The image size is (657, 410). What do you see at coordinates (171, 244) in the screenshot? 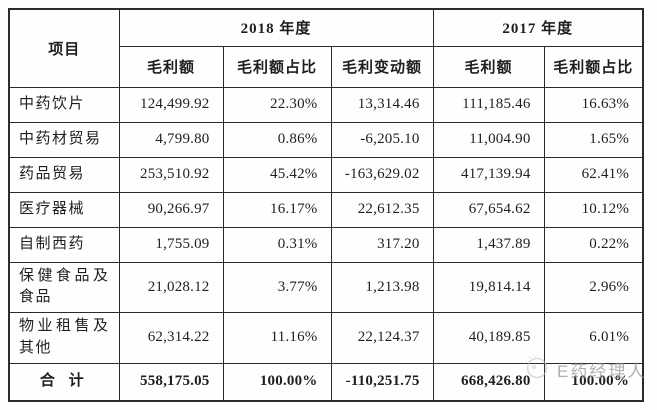
I see `cell-value: 1,755.09` at bounding box center [171, 244].